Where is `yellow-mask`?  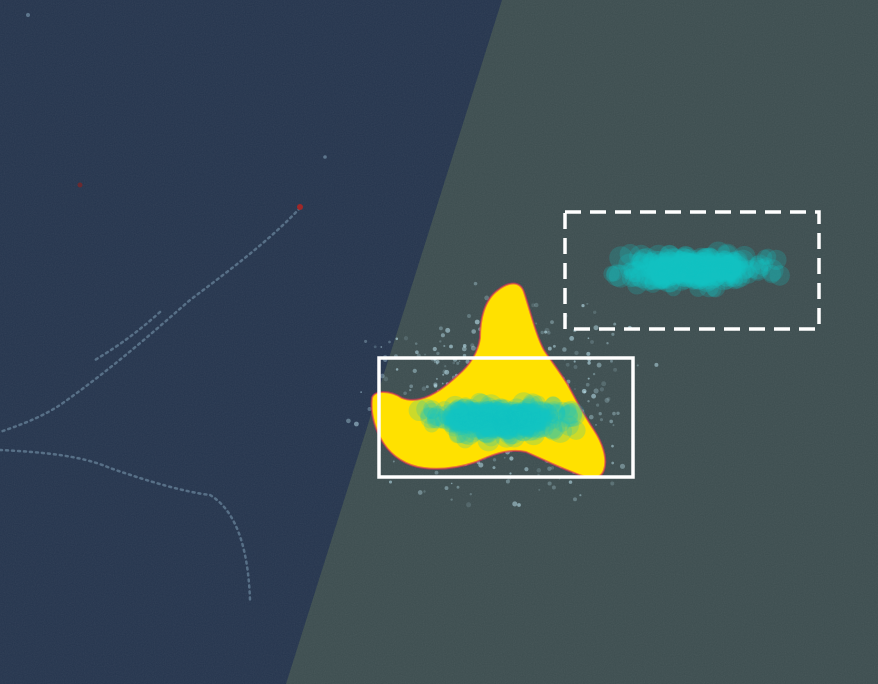
yellow-mask is located at coordinates (488, 380).